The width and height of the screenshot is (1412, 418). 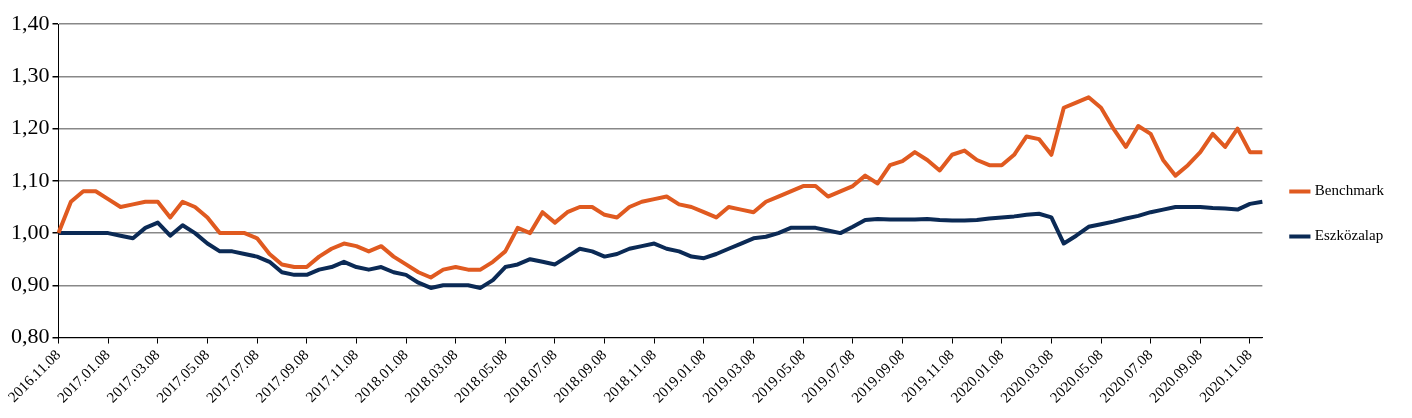 What do you see at coordinates (30, 75) in the screenshot?
I see `y-tick-label: 1,30` at bounding box center [30, 75].